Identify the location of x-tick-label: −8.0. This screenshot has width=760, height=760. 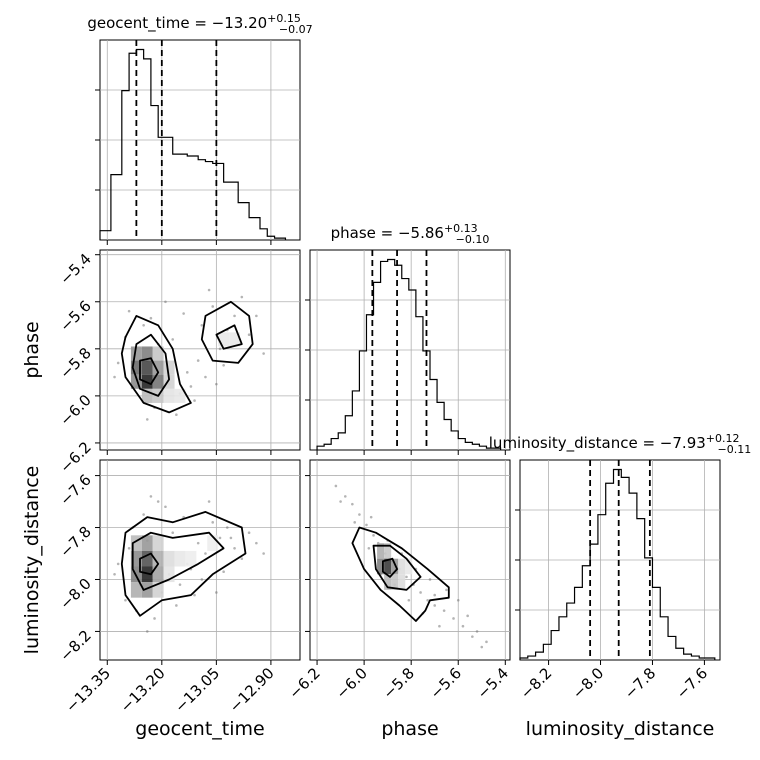
(588, 683).